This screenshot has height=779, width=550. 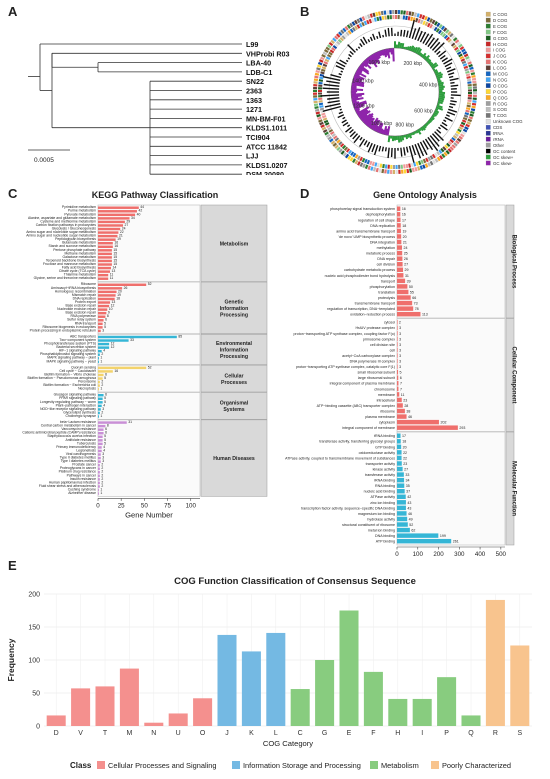 I want to click on value-label: 46, so click(x=410, y=417).